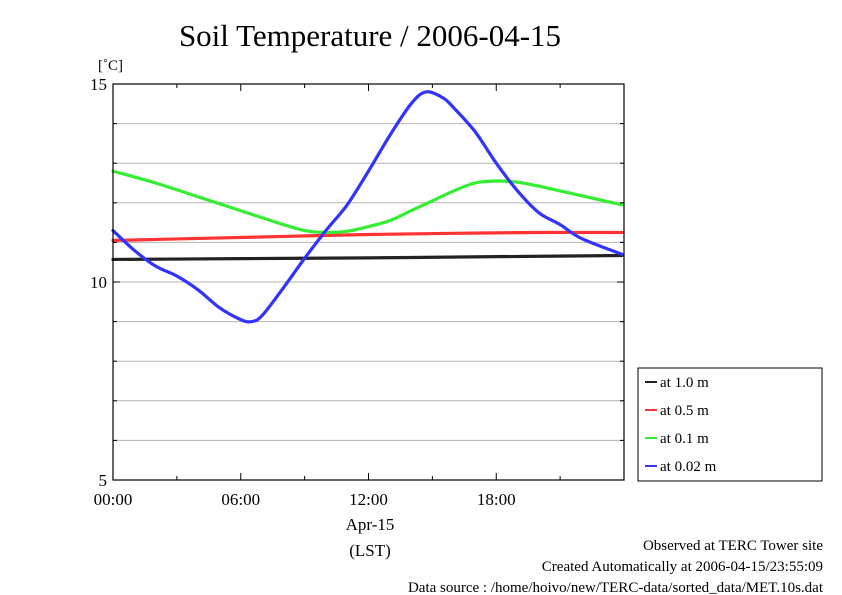 The image size is (842, 595). I want to click on legend-label: at 1.0 m, so click(684, 383).